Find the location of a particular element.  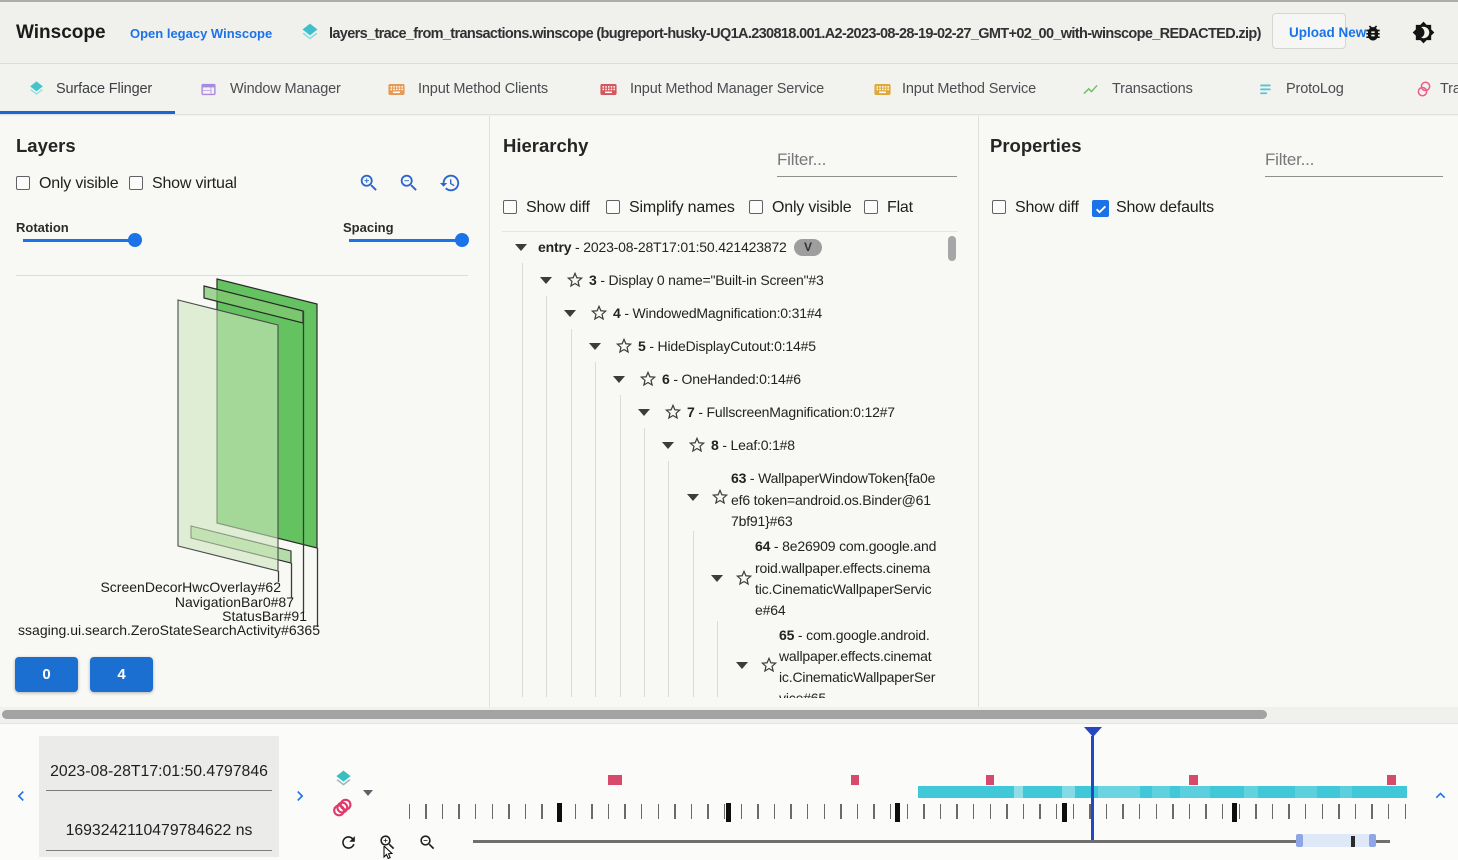

svg-text: NavigationBar0#87 is located at coordinates (234, 602).